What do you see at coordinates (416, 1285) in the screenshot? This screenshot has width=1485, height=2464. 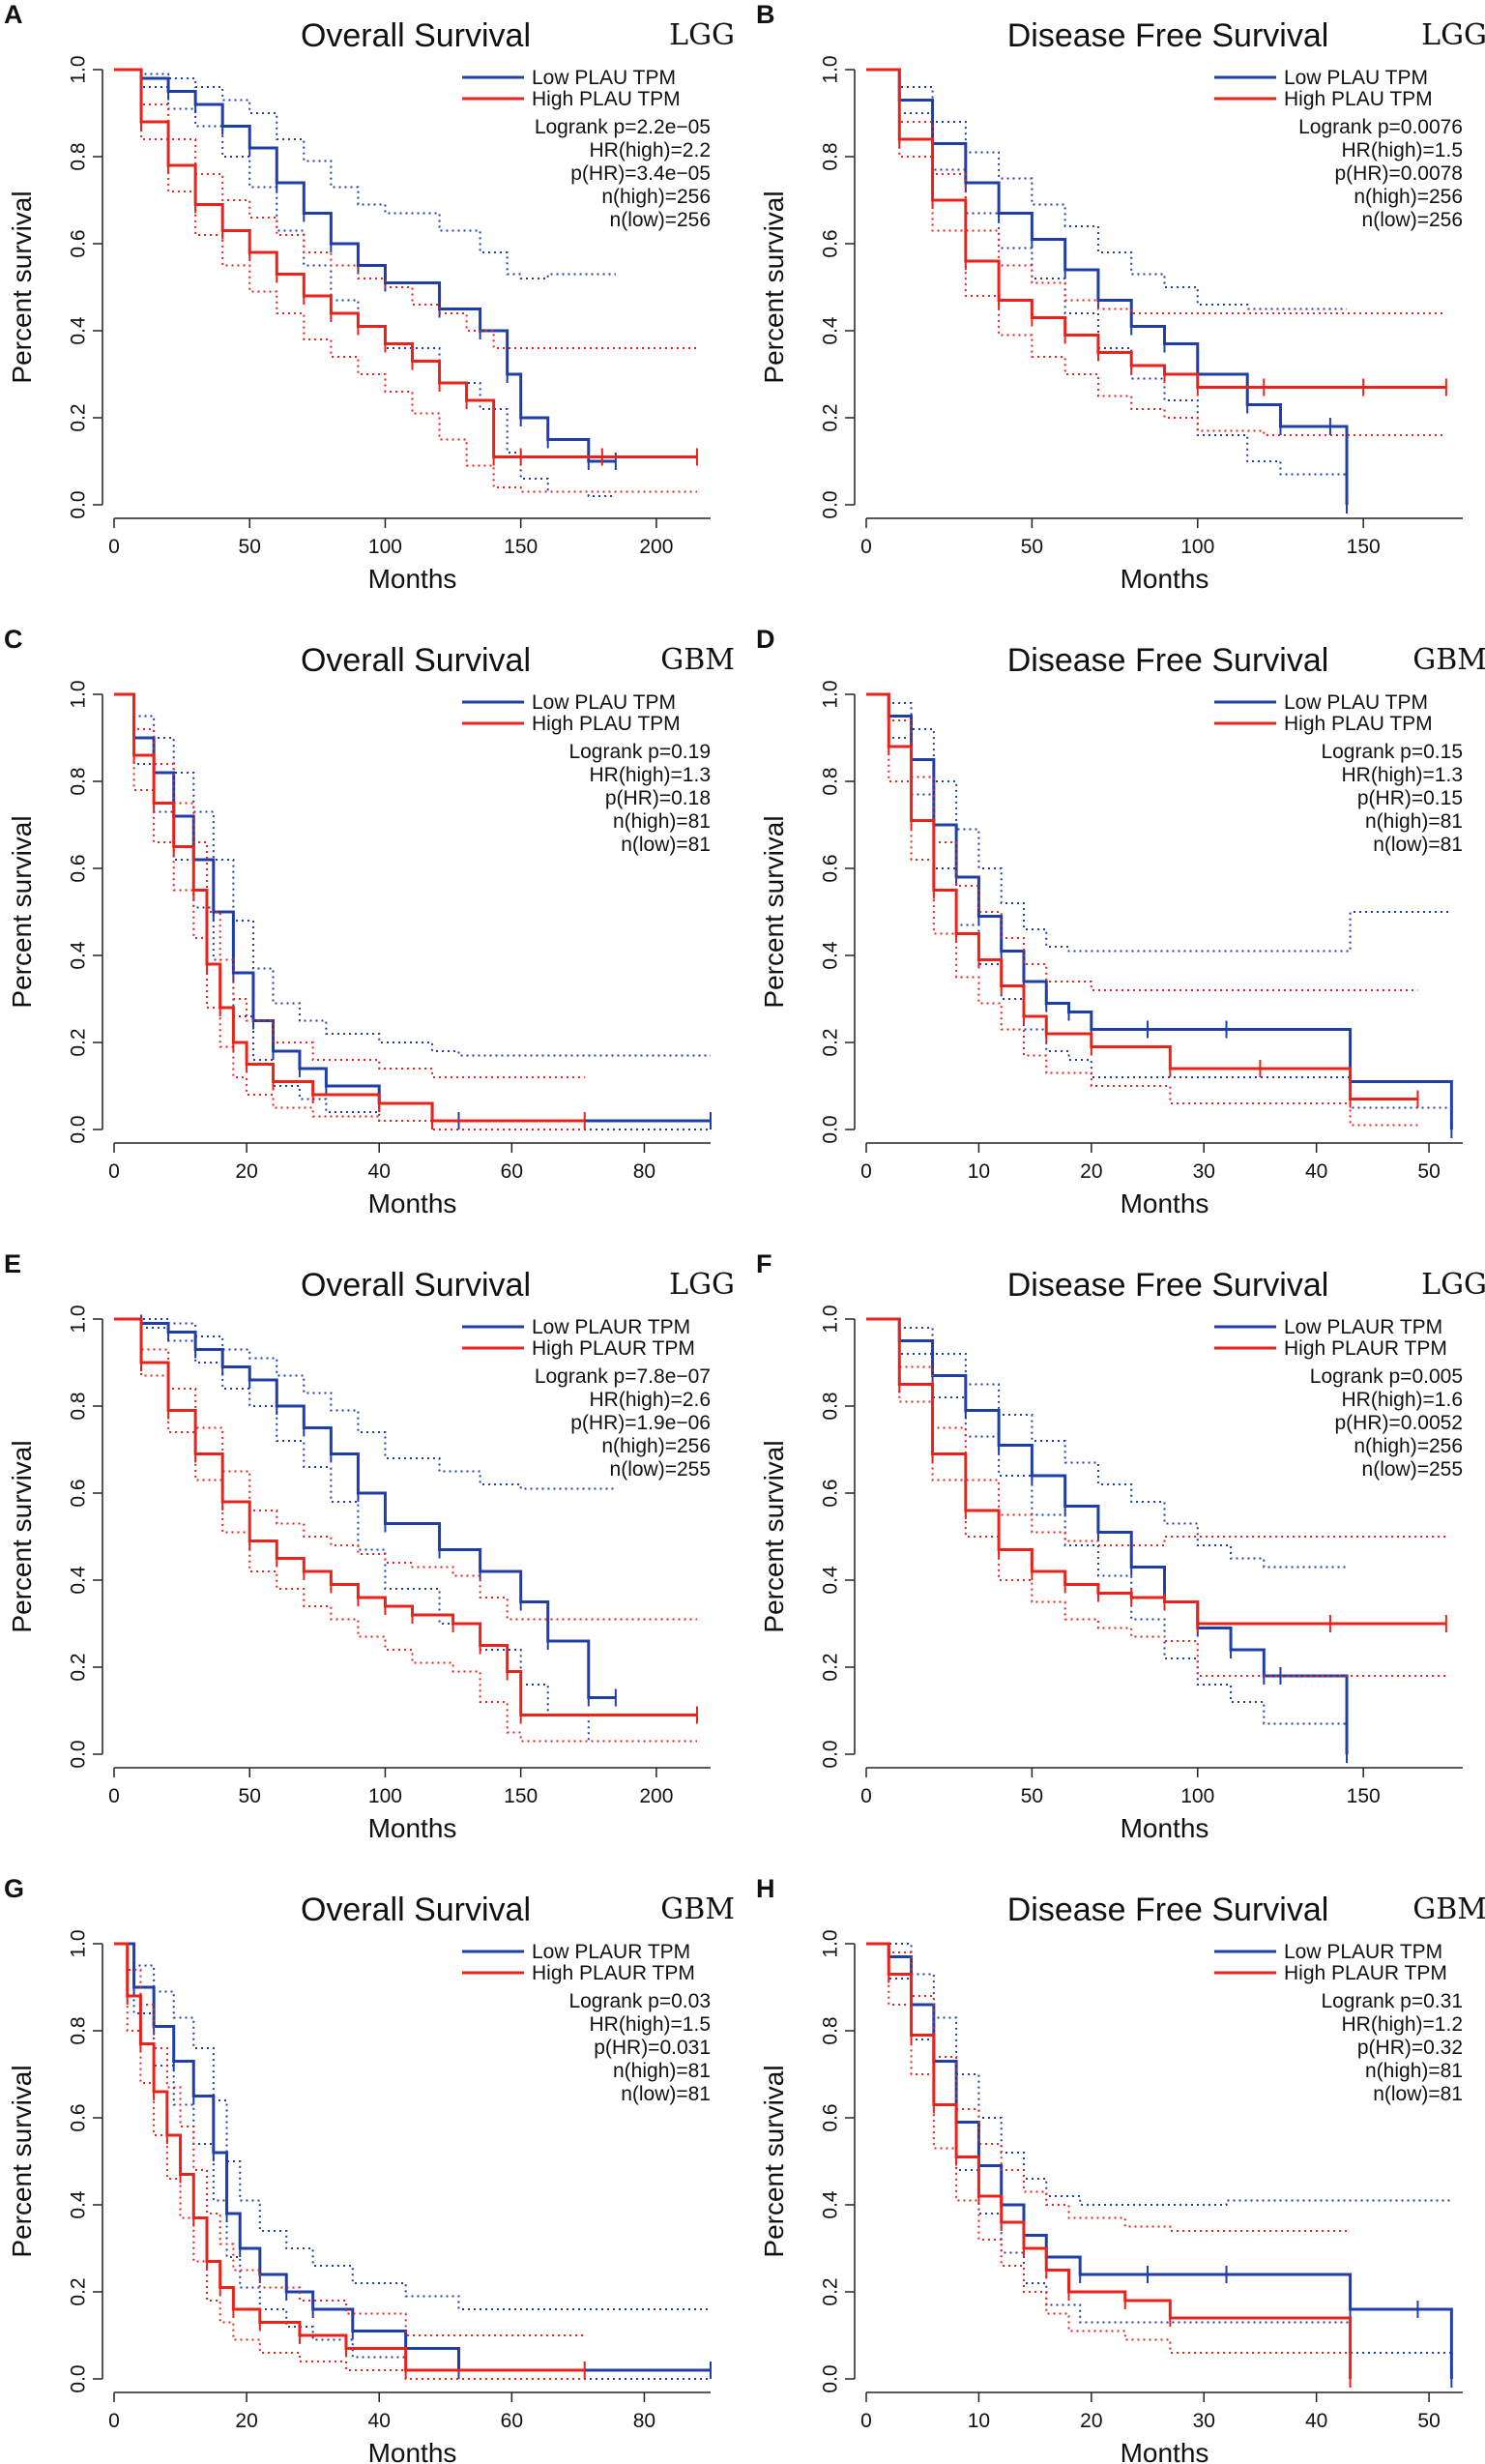 I see `panel-e-title: Overall Survival` at bounding box center [416, 1285].